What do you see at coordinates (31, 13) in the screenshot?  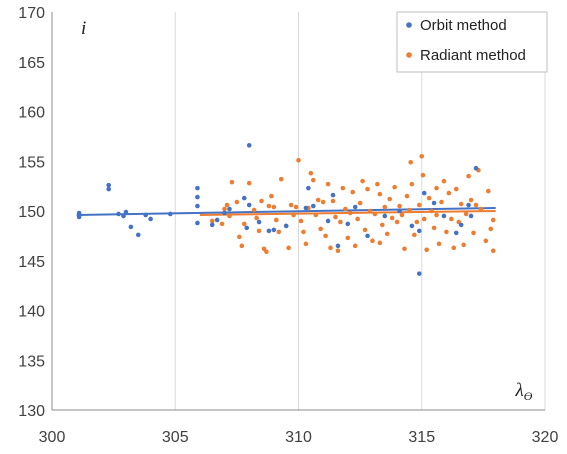 I see `y-tick-label: 170` at bounding box center [31, 13].